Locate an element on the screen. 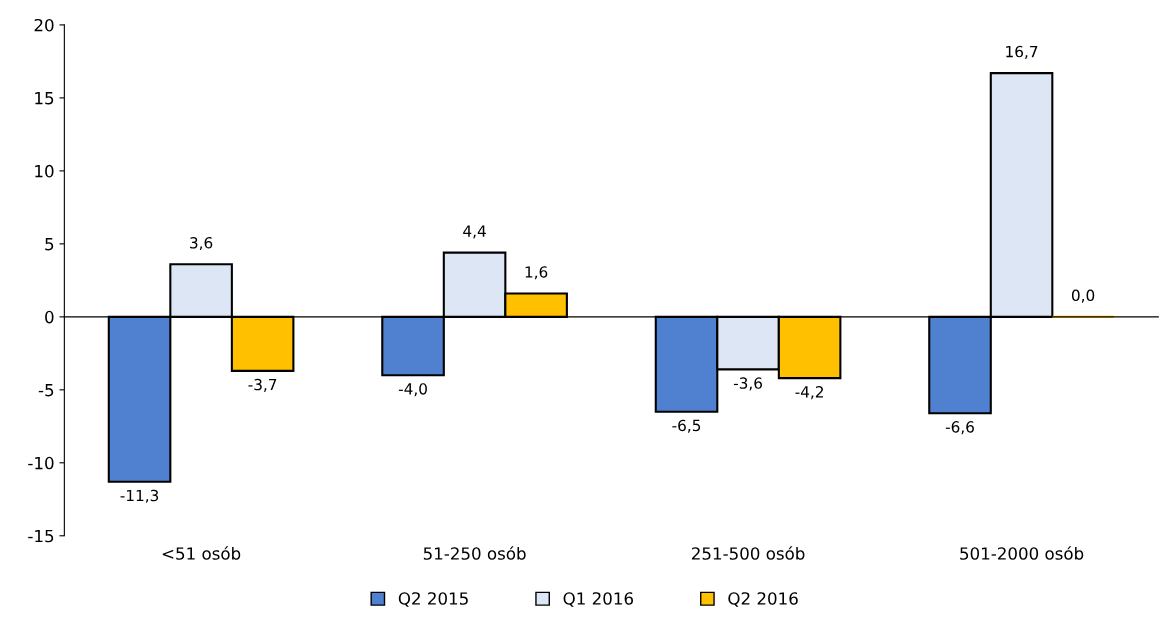  y-tick-label: 15 is located at coordinates (44, 98).